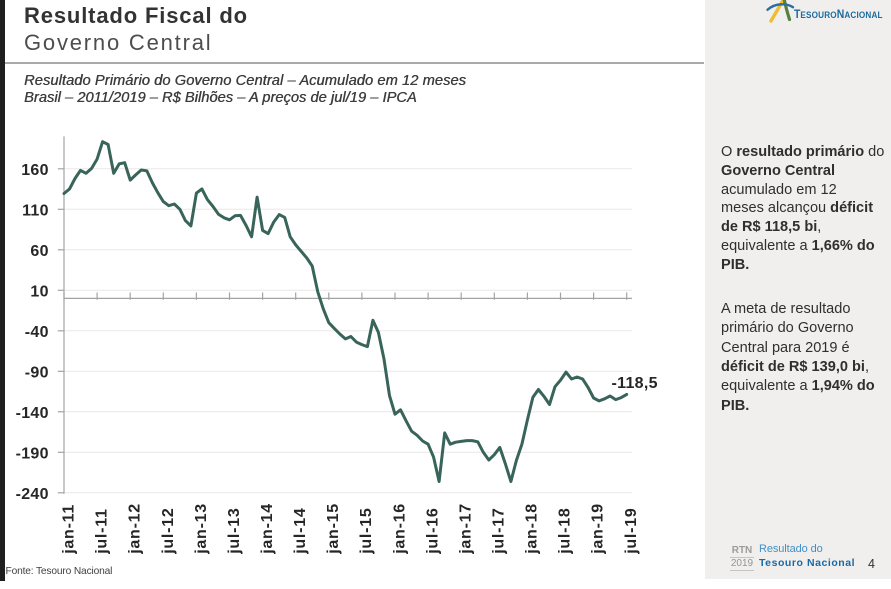 The image size is (891, 589). What do you see at coordinates (598, 529) in the screenshot?
I see `svg-text: jan-19` at bounding box center [598, 529].